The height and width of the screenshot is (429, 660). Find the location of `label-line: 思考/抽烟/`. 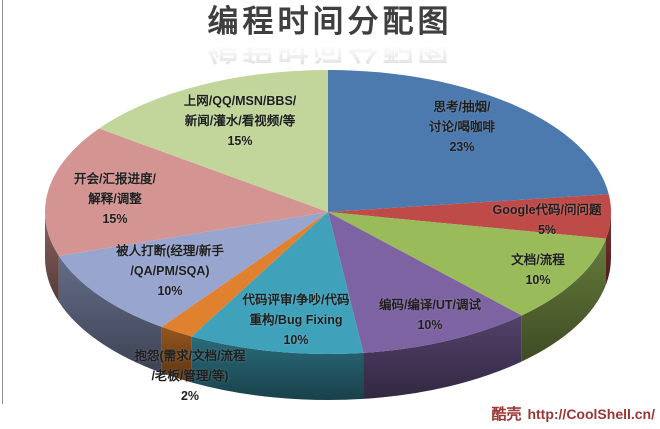

label-line: 思考/抽烟/ is located at coordinates (462, 107).